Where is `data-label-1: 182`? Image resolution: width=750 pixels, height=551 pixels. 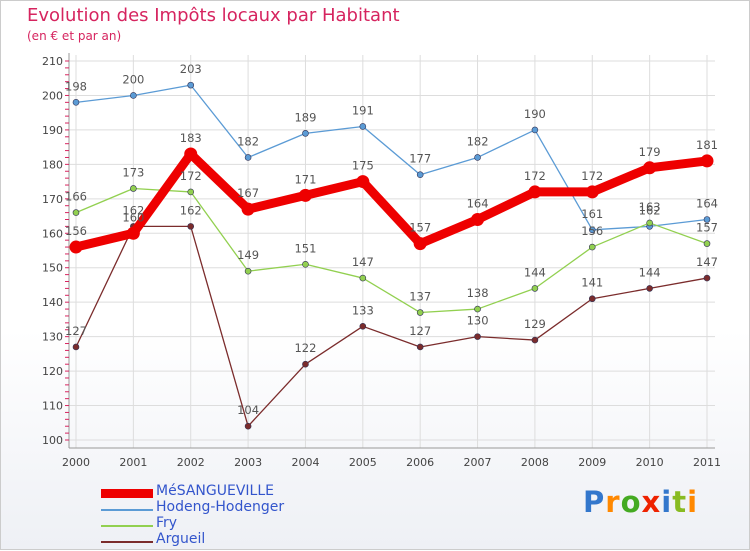 data-label-1: 182 is located at coordinates (478, 141).